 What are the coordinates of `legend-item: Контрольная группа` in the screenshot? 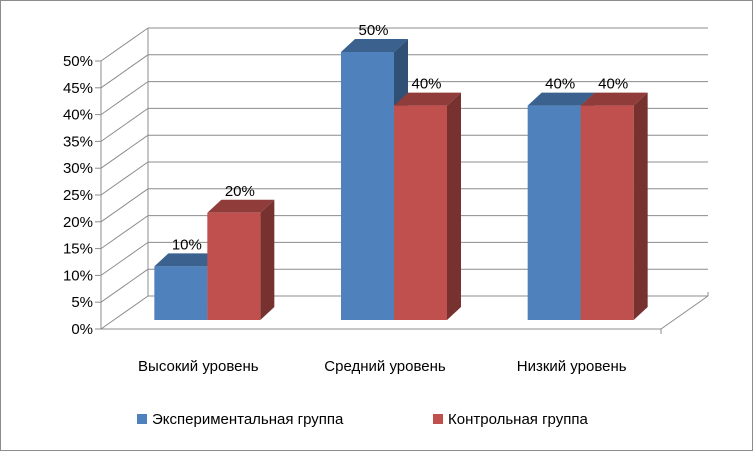 It's located at (510, 419).